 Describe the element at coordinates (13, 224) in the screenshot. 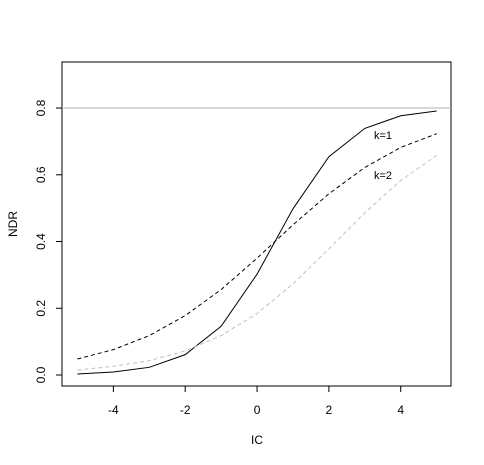

I see `y-axis-label: NDR` at that location.